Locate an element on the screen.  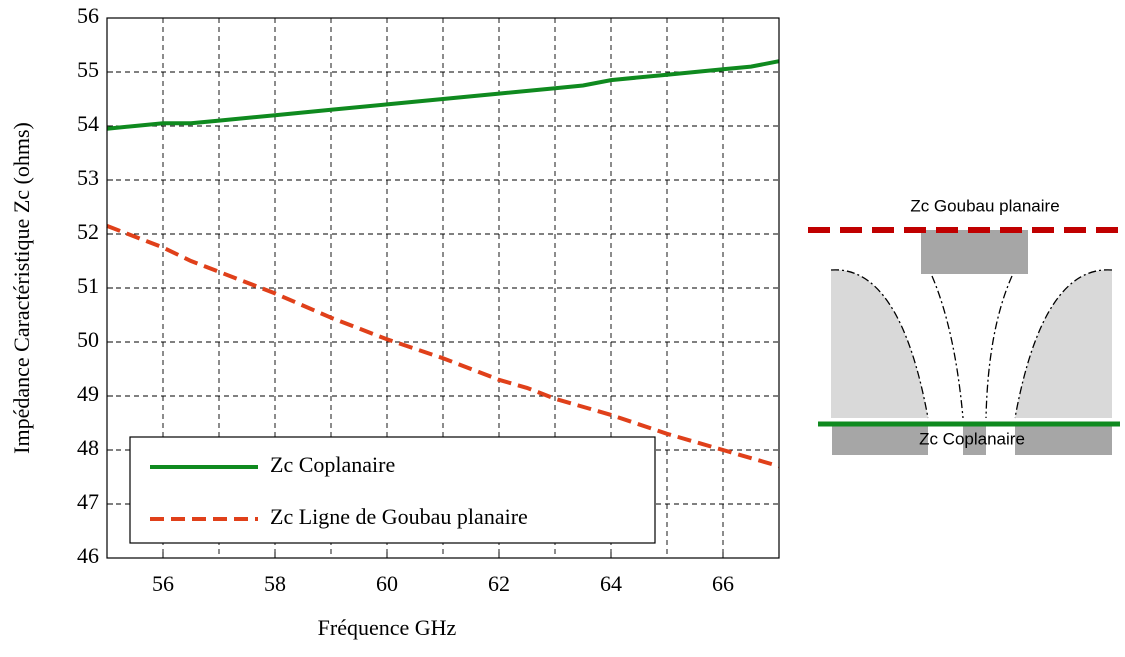
y-tick-label: 49 is located at coordinates (88, 393).